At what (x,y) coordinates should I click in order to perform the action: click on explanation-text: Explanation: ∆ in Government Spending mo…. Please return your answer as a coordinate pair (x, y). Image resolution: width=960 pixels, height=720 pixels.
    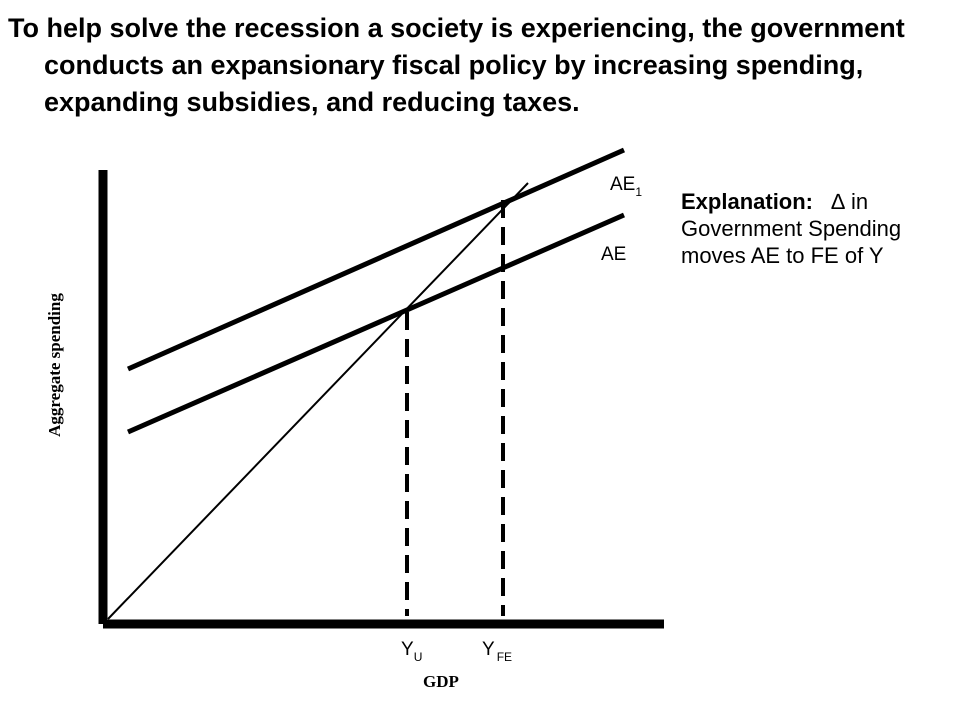
    Looking at the image, I should click on (816, 228).